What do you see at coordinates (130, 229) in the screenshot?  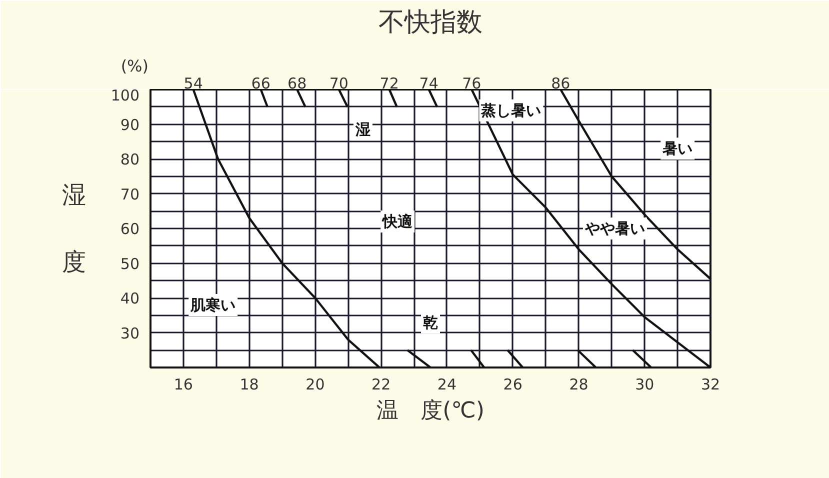 I see `y-tick-label: 60` at bounding box center [130, 229].